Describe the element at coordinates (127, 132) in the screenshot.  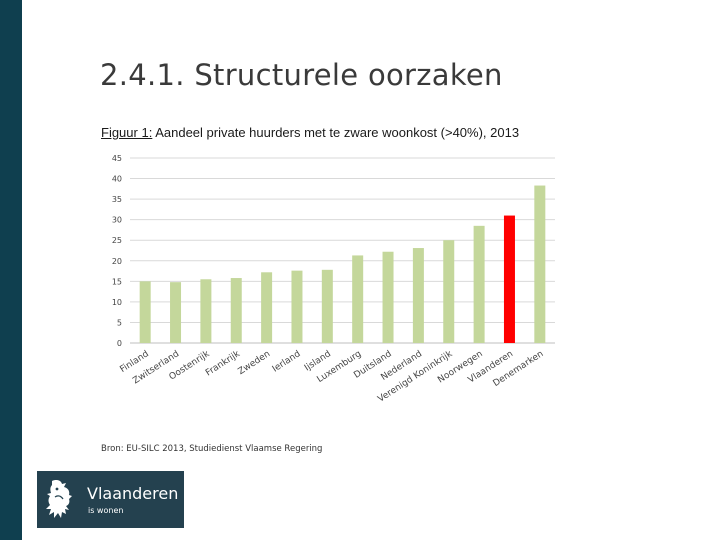
I see `figure-label: Figuur 1:` at that location.